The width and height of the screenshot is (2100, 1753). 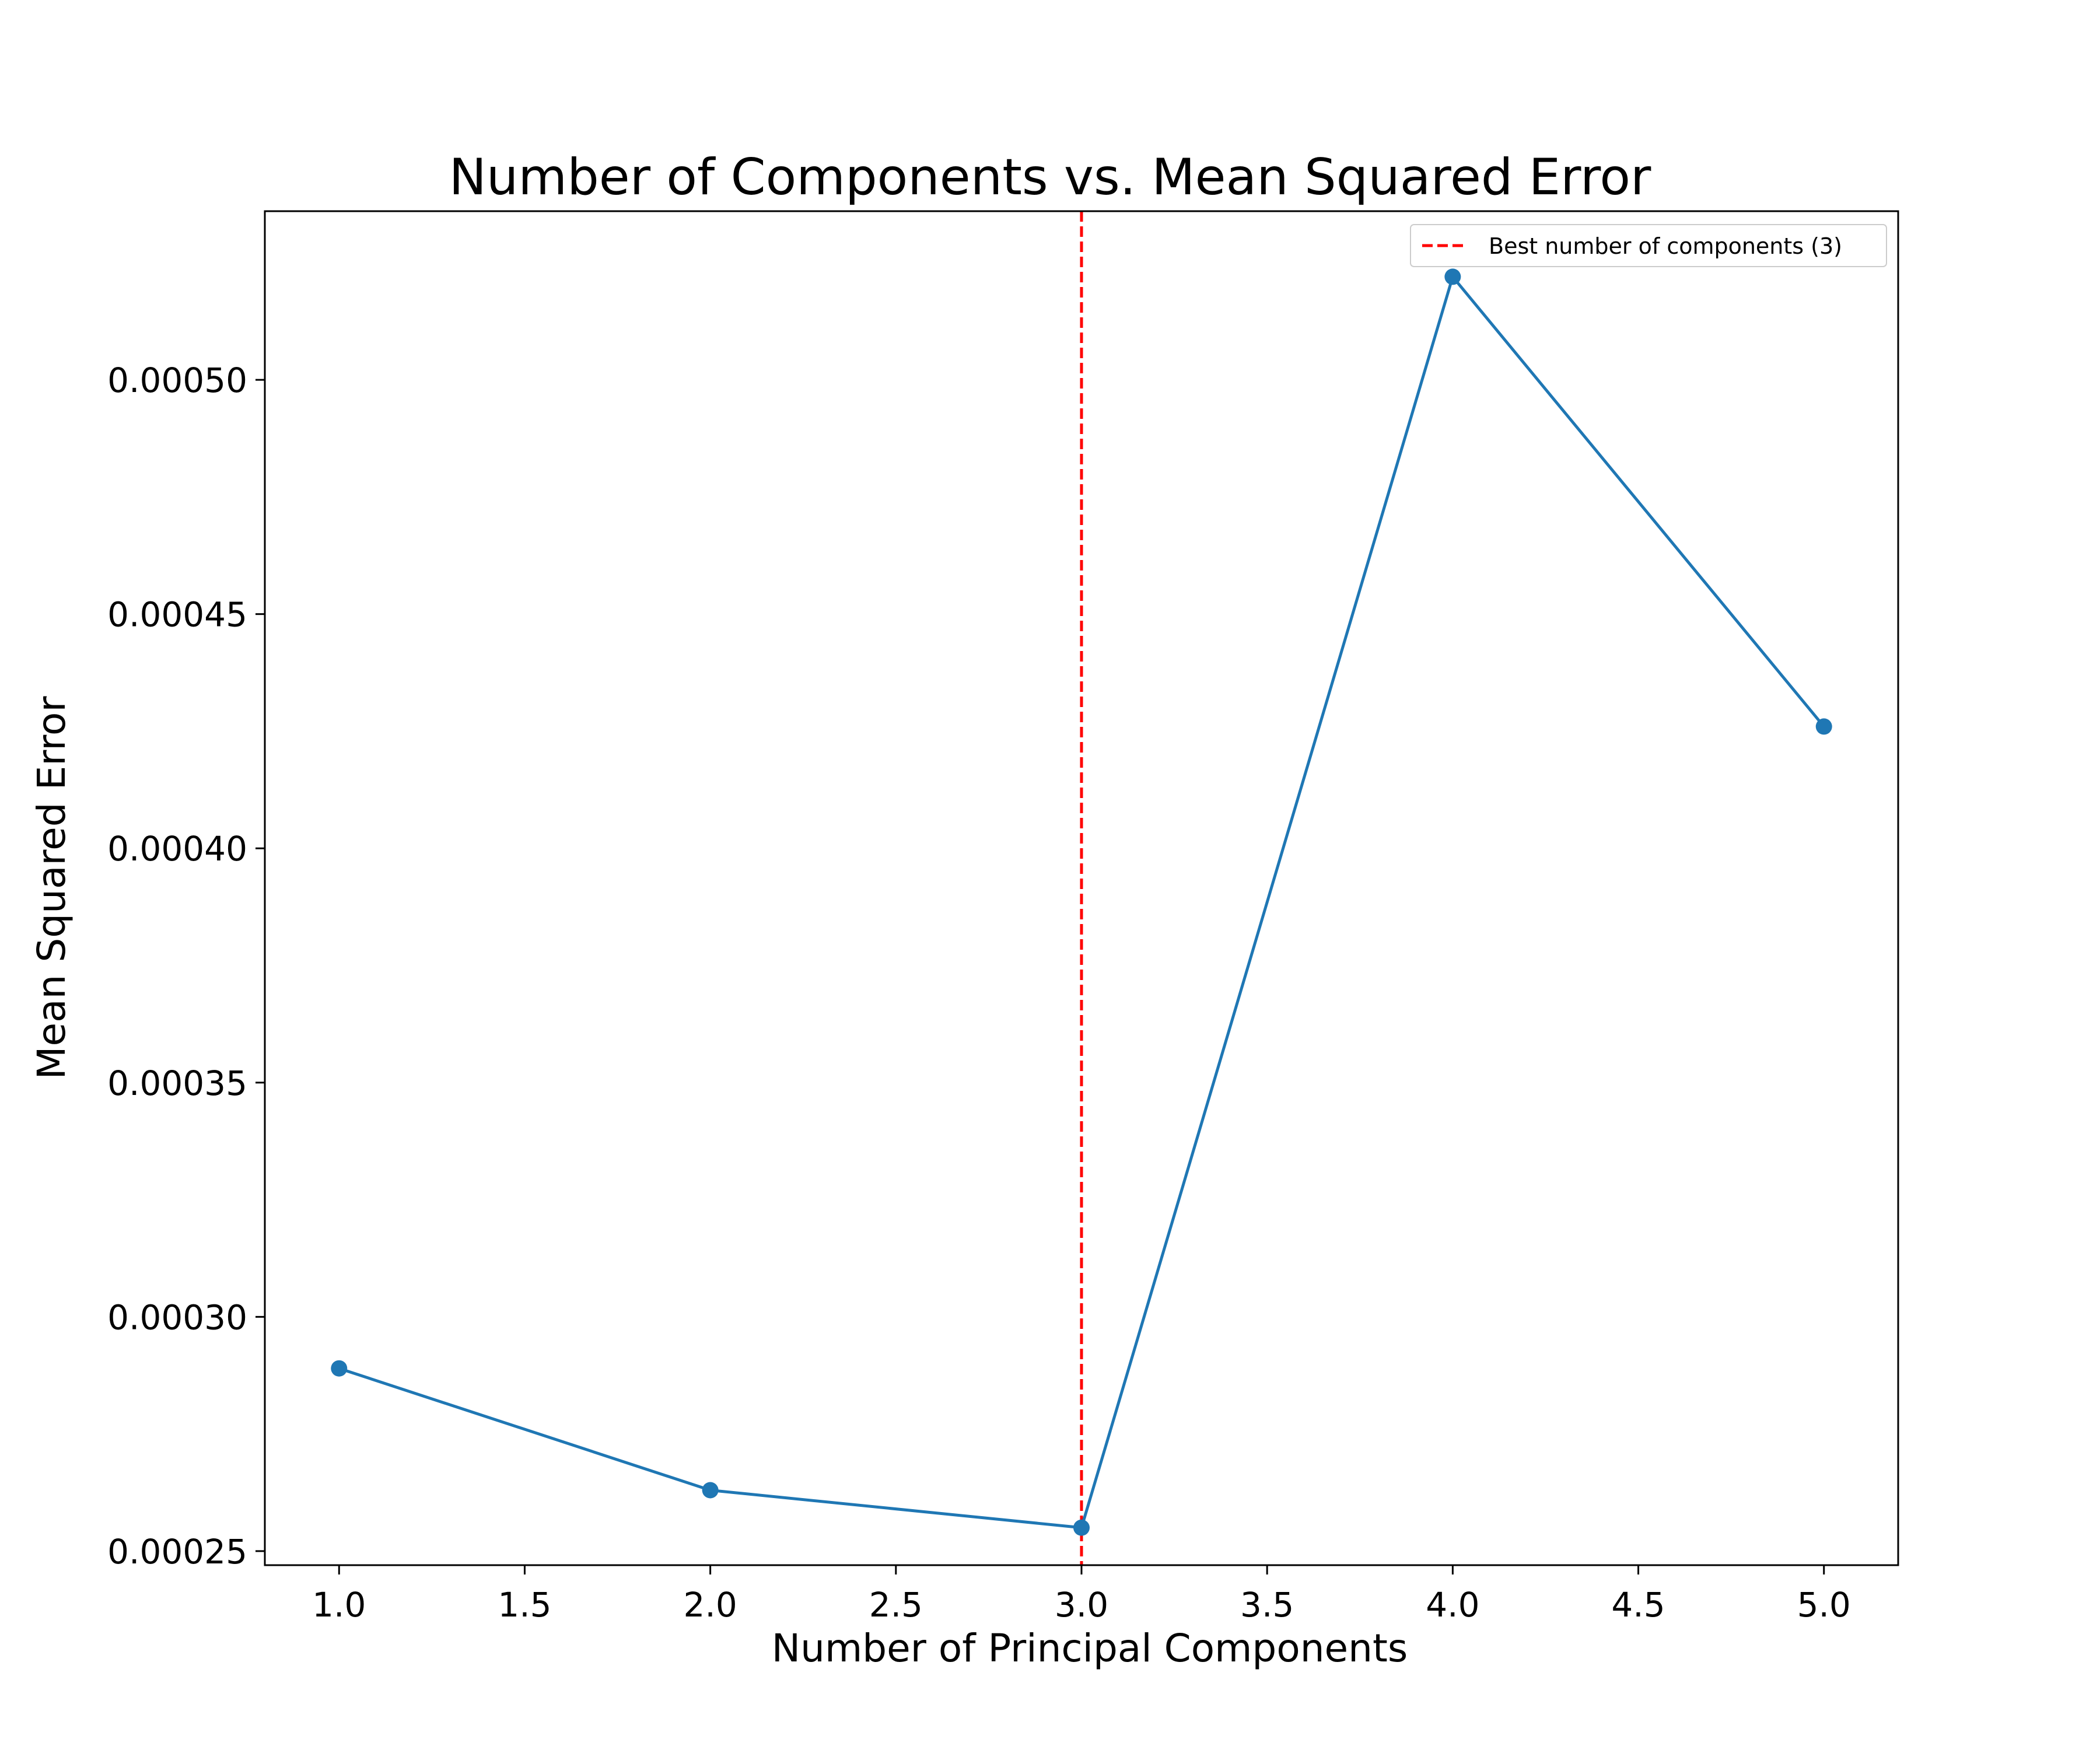 What do you see at coordinates (1267, 1605) in the screenshot?
I see `x-tick-label: 3.5` at bounding box center [1267, 1605].